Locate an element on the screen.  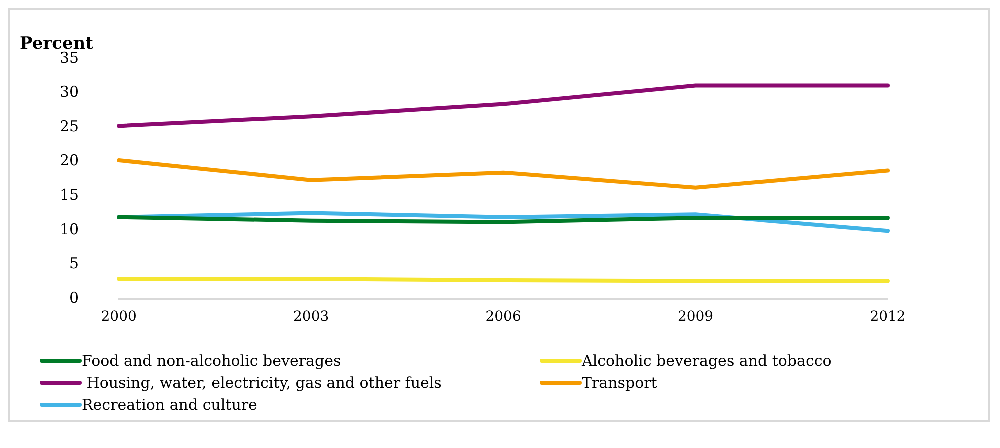
y-tick-label: 10 is located at coordinates (70, 229).